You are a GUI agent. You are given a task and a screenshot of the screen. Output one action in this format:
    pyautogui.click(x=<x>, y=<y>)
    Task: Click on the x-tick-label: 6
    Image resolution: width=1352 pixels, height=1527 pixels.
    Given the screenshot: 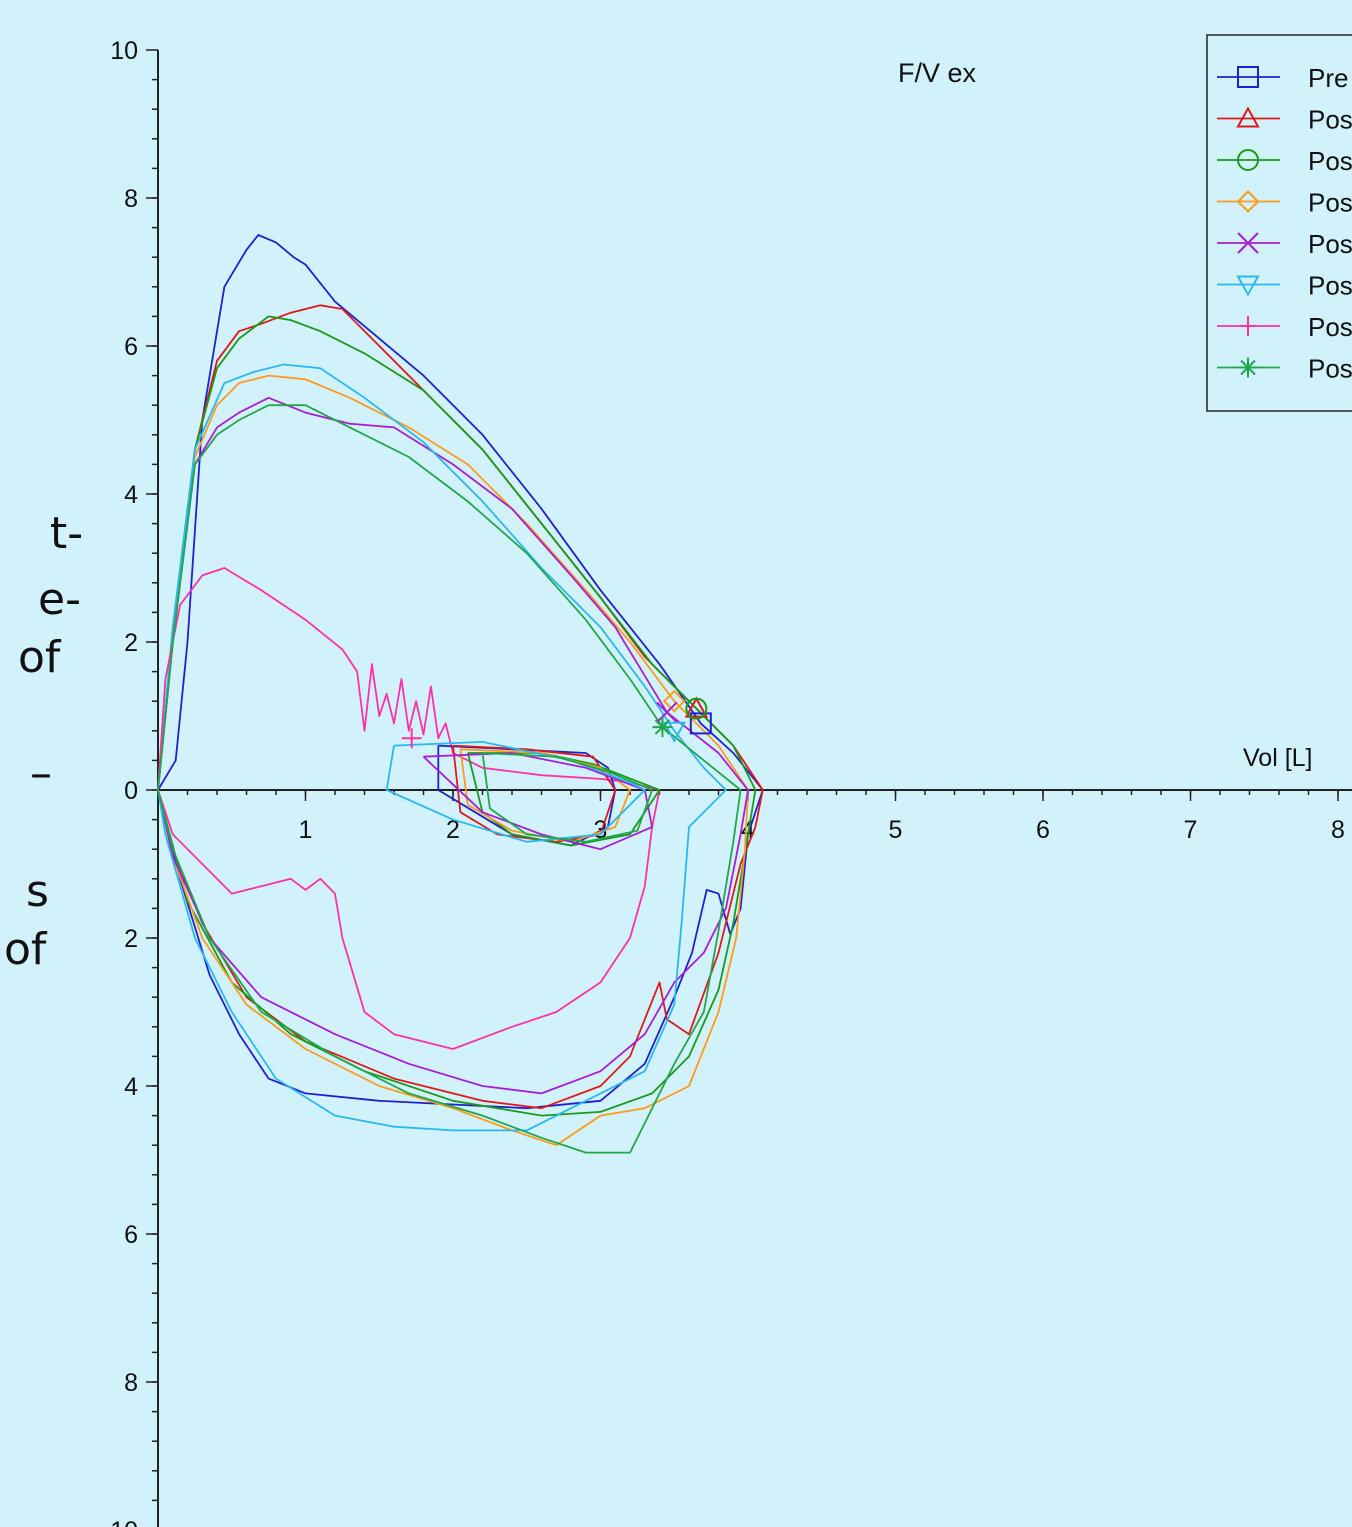 What is the action you would take?
    pyautogui.click(x=1043, y=830)
    